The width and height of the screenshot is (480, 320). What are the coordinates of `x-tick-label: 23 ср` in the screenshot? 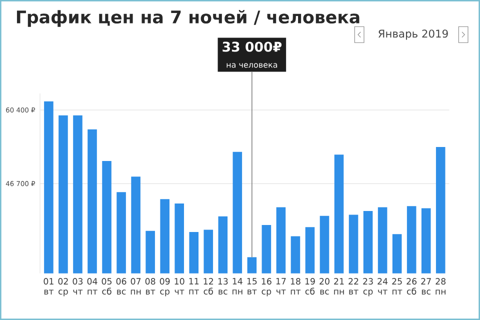 It's located at (368, 287).